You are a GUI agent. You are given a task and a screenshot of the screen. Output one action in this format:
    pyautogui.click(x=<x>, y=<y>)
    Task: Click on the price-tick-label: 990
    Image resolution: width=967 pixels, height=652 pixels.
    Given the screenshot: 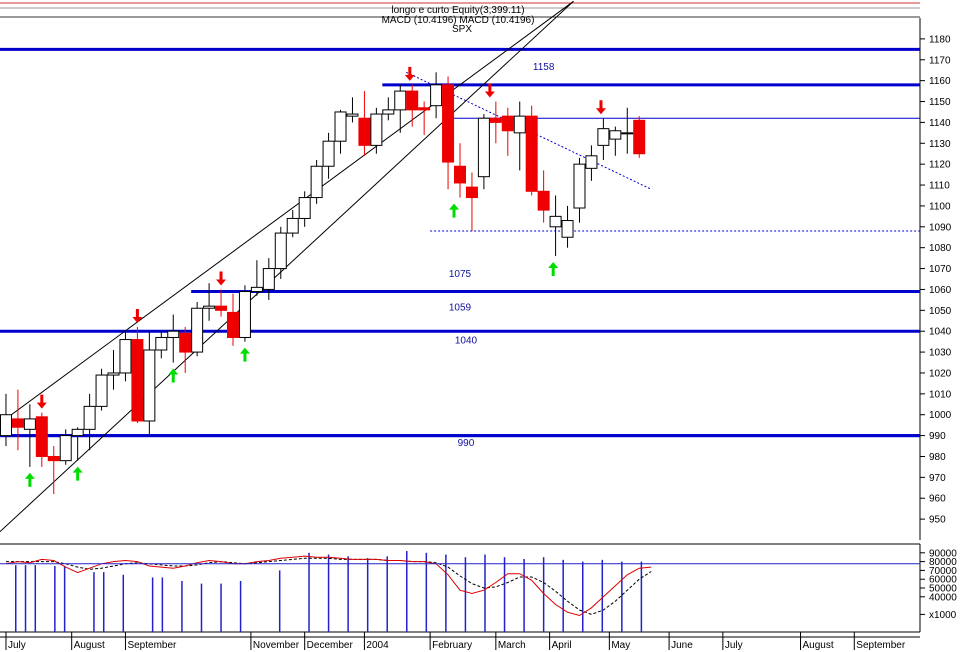 What is the action you would take?
    pyautogui.click(x=937, y=436)
    